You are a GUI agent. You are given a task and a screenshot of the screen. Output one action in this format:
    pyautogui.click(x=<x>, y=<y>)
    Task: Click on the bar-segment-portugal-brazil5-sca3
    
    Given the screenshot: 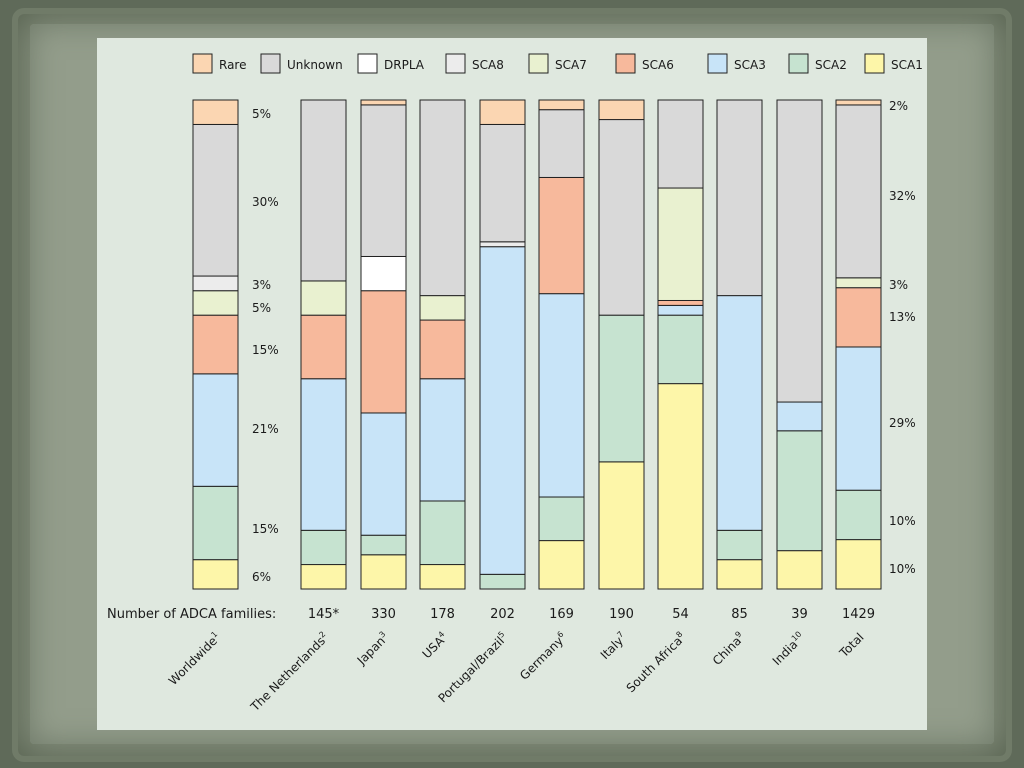 What is the action you would take?
    pyautogui.click(x=502, y=410)
    